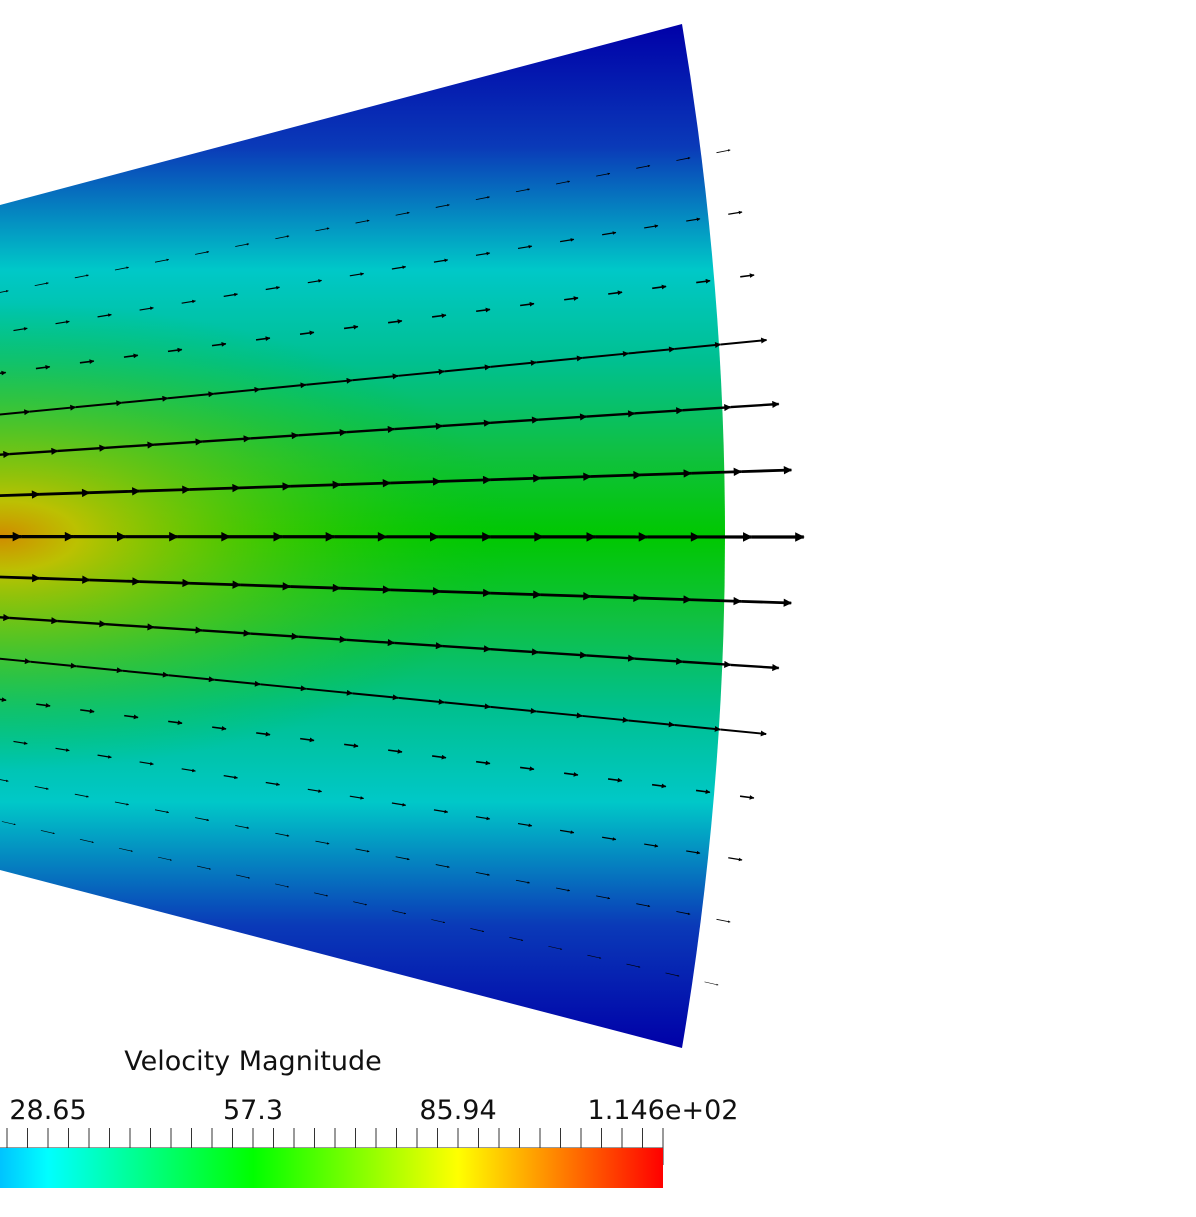 The height and width of the screenshot is (1217, 1196). What do you see at coordinates (457, 1110) in the screenshot?
I see `colorbar-label: 85.94` at bounding box center [457, 1110].